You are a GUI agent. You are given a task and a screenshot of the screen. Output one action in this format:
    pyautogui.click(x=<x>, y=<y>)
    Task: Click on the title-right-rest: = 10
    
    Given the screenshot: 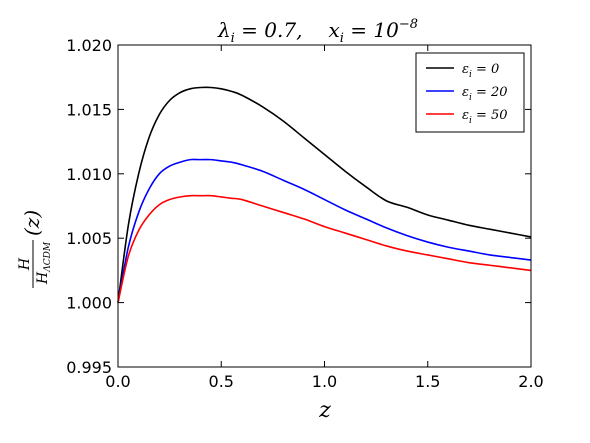 What is the action you would take?
    pyautogui.click(x=371, y=30)
    